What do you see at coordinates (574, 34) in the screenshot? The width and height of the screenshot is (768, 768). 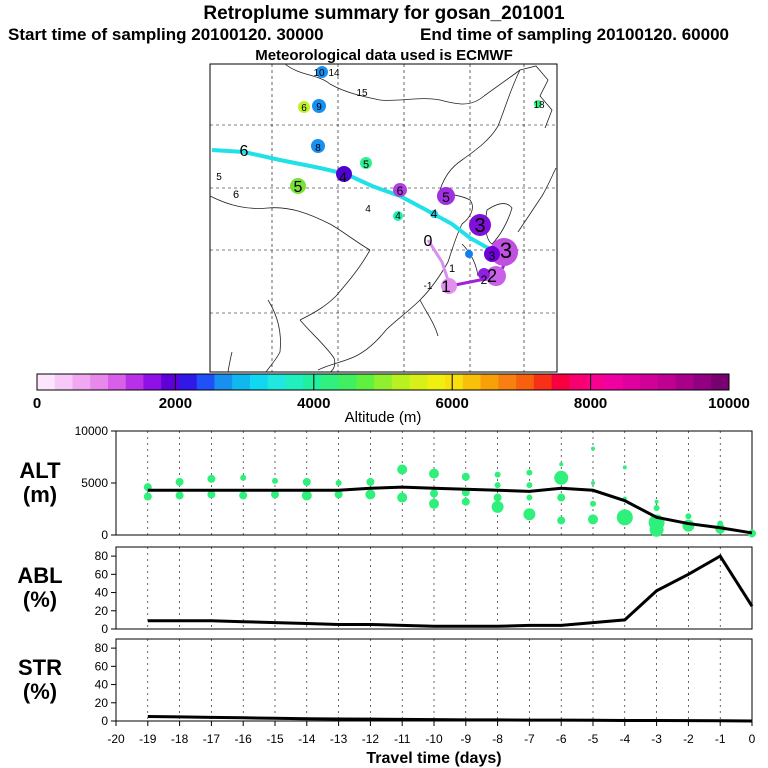 I see `end-time-text: End time of sampling 20100120. 60000` at bounding box center [574, 34].